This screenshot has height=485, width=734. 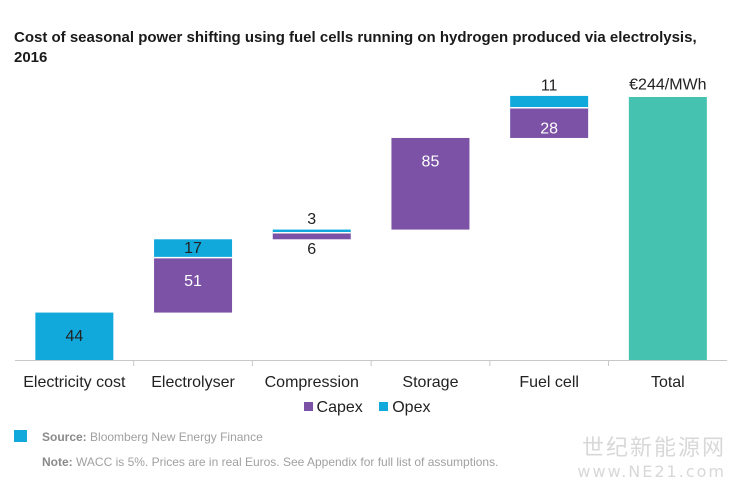 What do you see at coordinates (367, 408) in the screenshot?
I see `legend: Capex Opex` at bounding box center [367, 408].